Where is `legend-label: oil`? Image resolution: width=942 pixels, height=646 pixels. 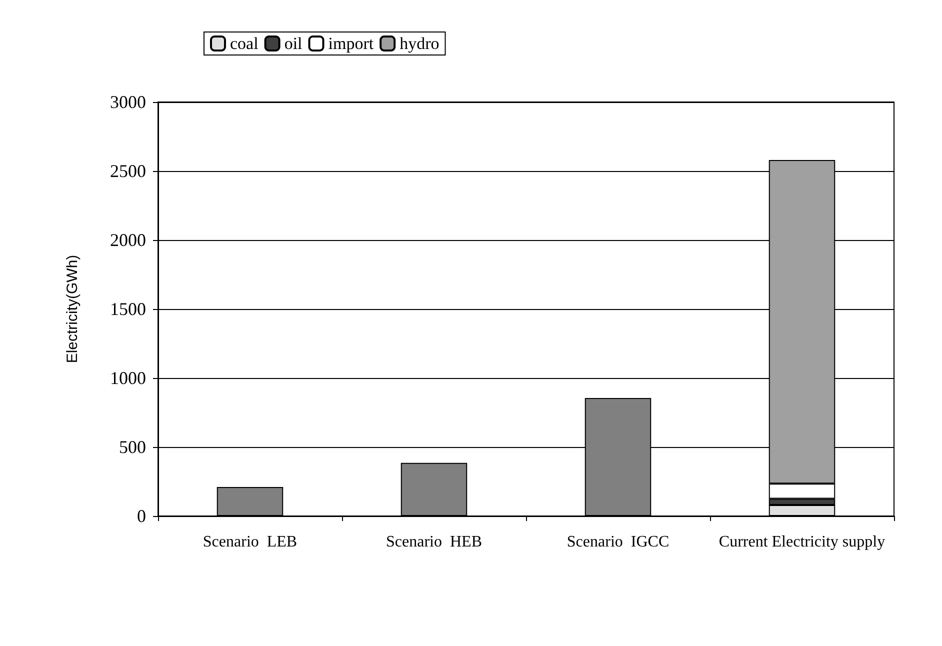 legend-label: oil is located at coordinates (293, 43).